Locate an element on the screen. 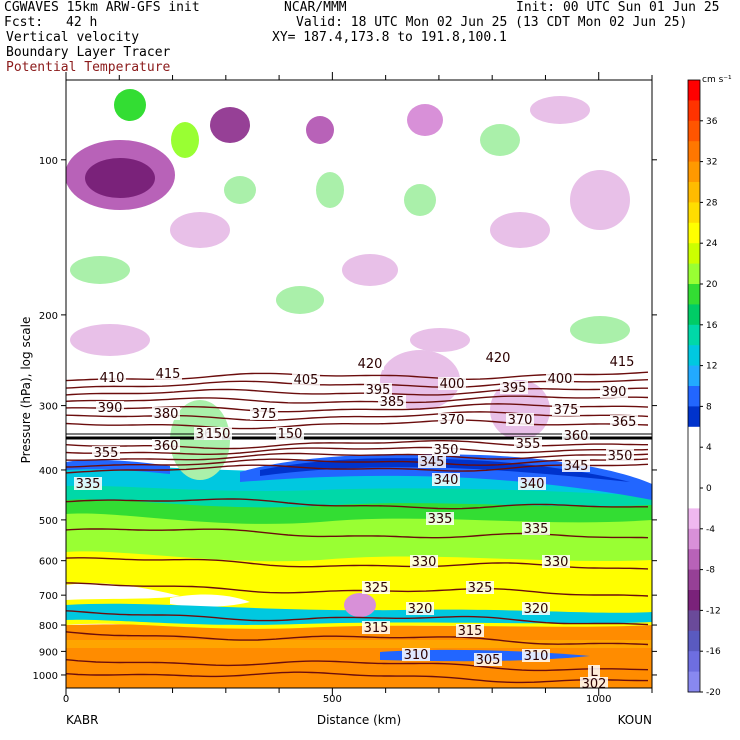  field-boundary-layer-tracer: Boundary Layer Tracer is located at coordinates (88, 52).